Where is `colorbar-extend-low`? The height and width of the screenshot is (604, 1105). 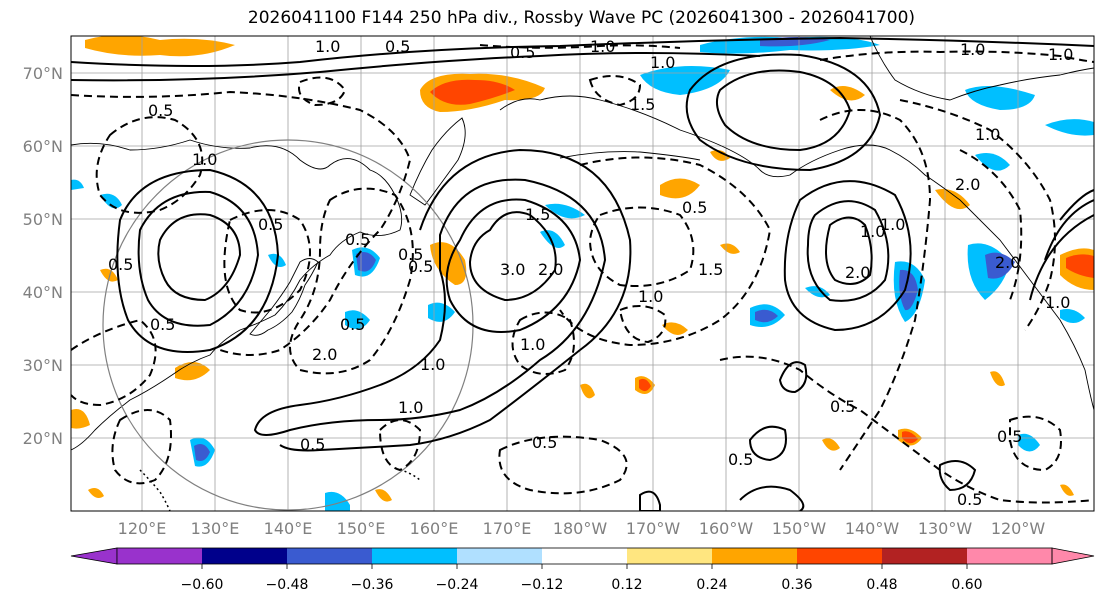
colorbar-extend-low is located at coordinates (94, 556).